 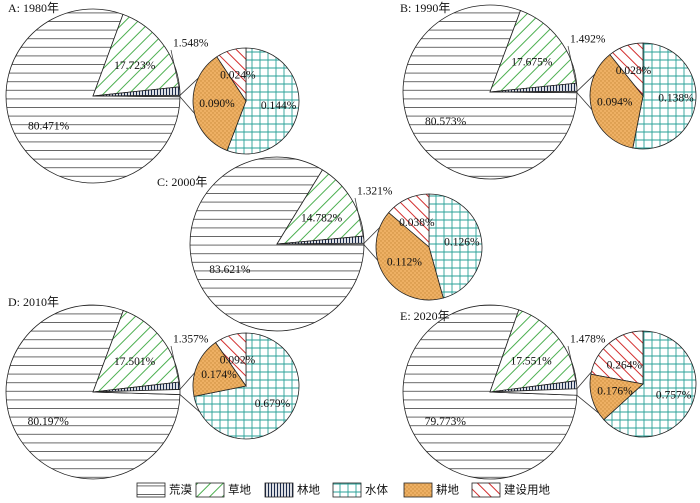 What do you see at coordinates (210, 490) in the screenshot?
I see `legend-swatch-grassland` at bounding box center [210, 490].